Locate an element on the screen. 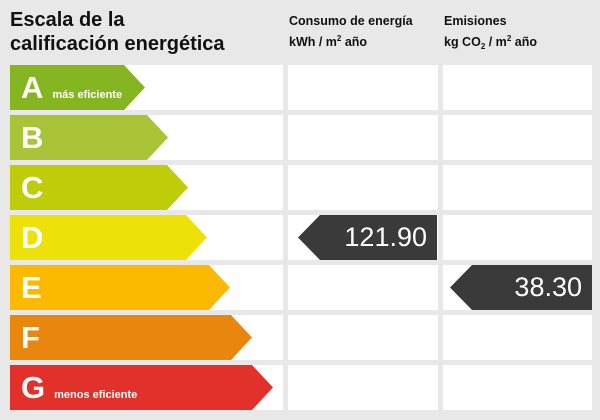 Image resolution: width=600 pixels, height=420 pixels. rating-bar-e: E is located at coordinates (120, 287).